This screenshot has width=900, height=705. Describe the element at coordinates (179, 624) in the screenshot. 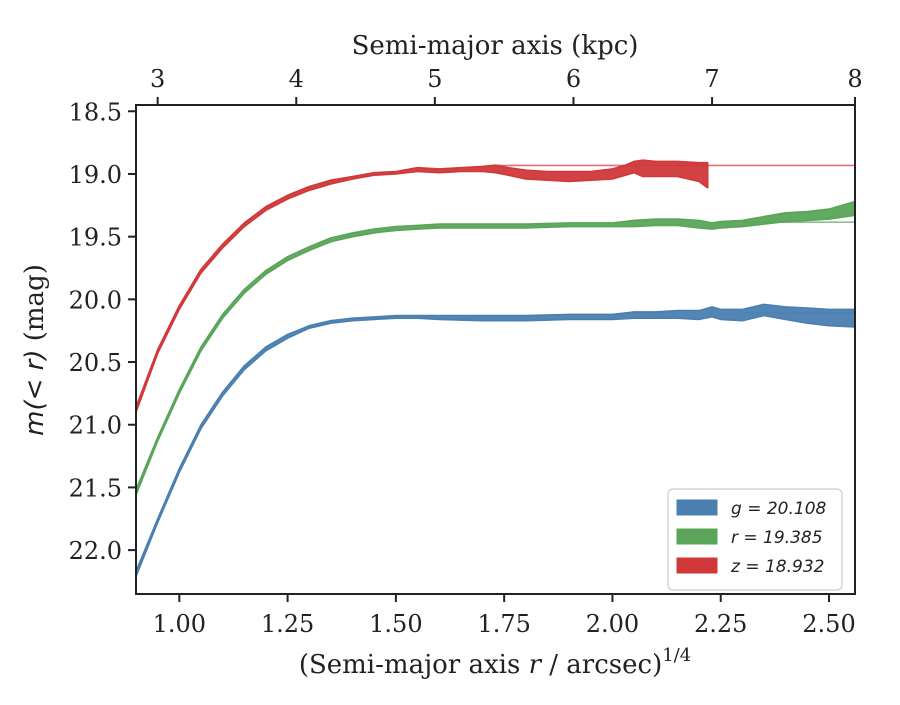

I see `x-tick-label: 1.00` at that location.